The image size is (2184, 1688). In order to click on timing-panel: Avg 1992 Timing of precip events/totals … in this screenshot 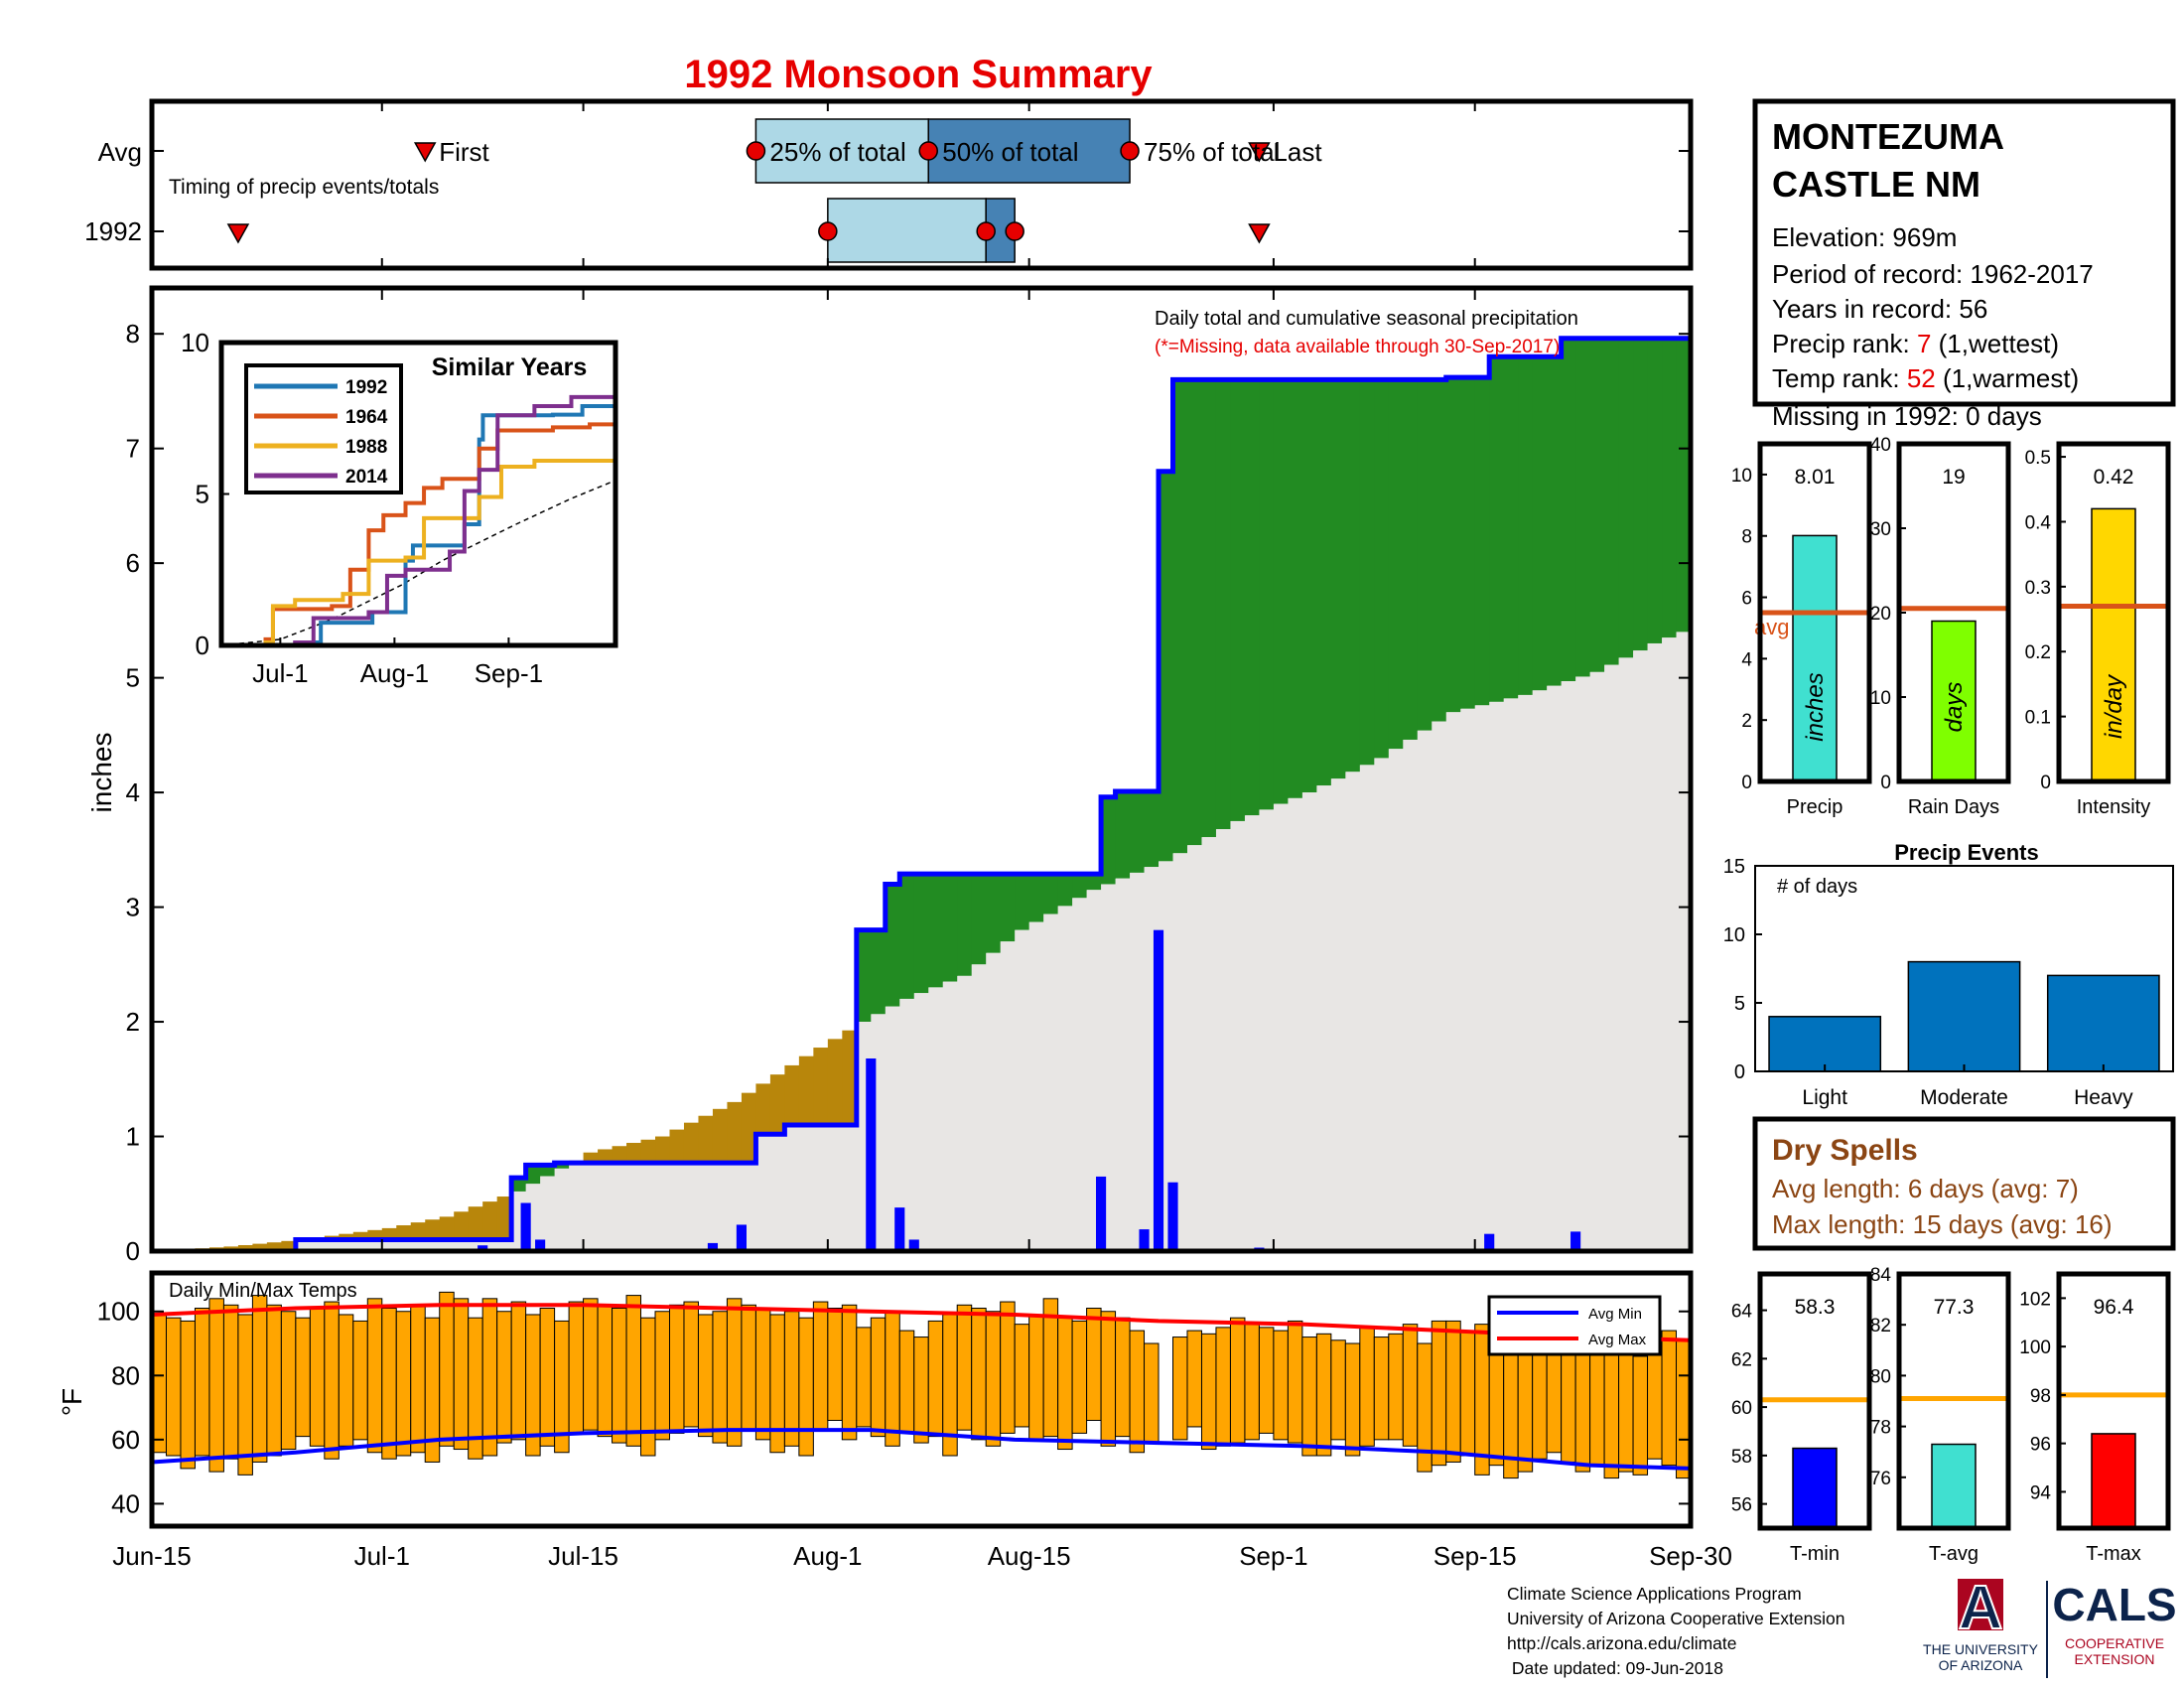, I will do `click(889, 184)`.